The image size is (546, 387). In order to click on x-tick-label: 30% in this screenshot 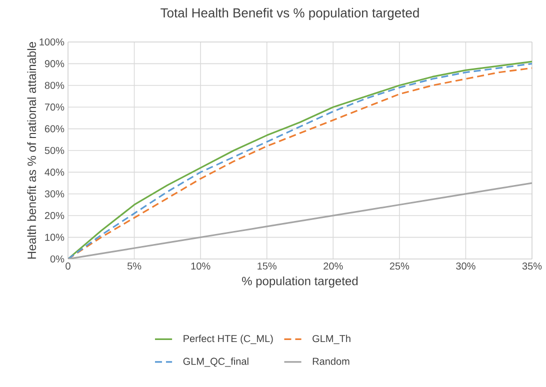, I will do `click(466, 266)`.